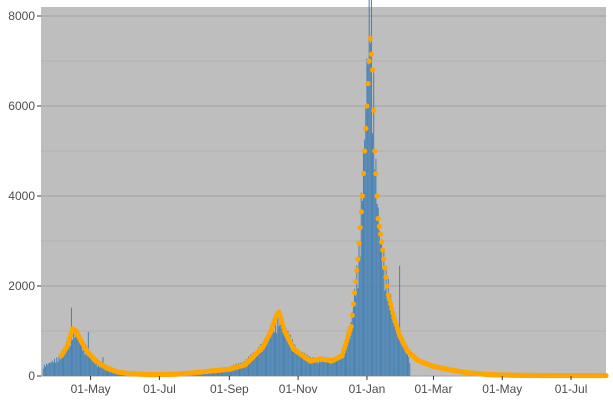 The image size is (613, 401). I want to click on x-tick-label: 01-Jan, so click(367, 389).